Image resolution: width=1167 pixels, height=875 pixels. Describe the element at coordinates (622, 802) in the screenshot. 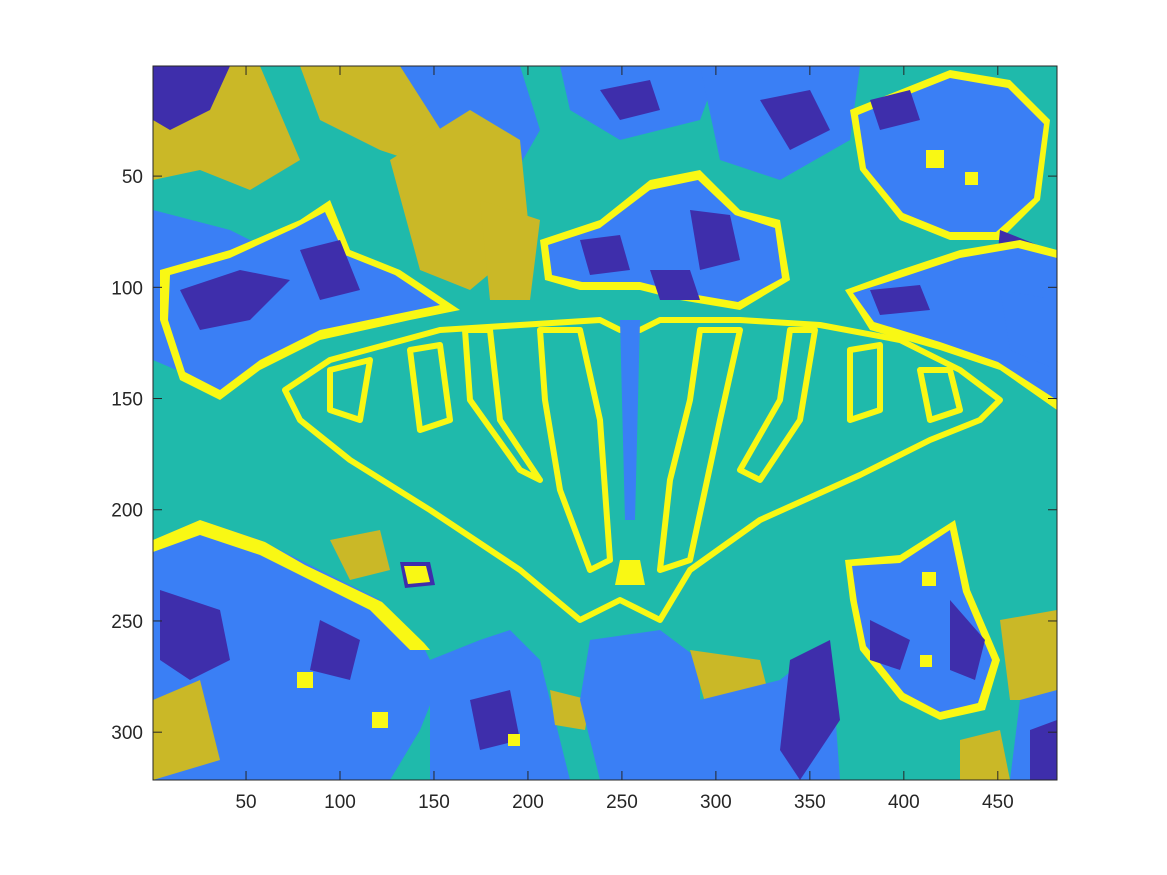

I see `x-tick-label: 250` at that location.